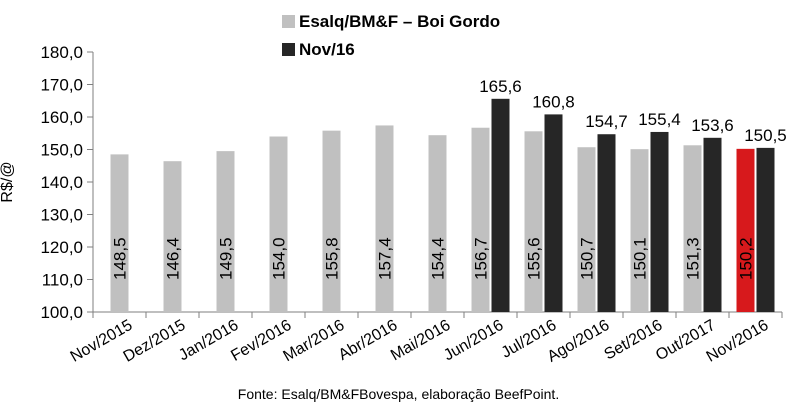  What do you see at coordinates (438, 258) in the screenshot?
I see `data-label-esalq: 154,4` at bounding box center [438, 258].